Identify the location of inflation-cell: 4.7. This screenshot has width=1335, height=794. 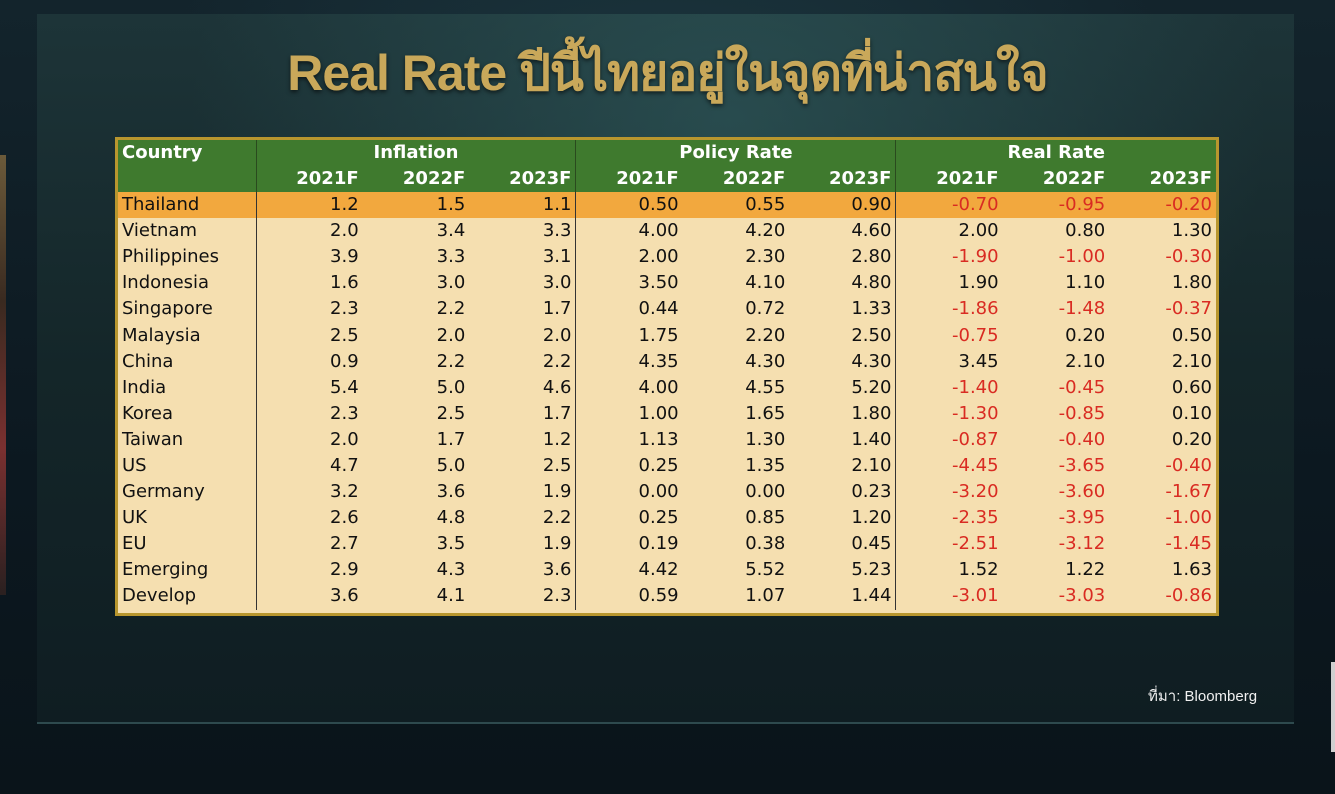
(309, 466).